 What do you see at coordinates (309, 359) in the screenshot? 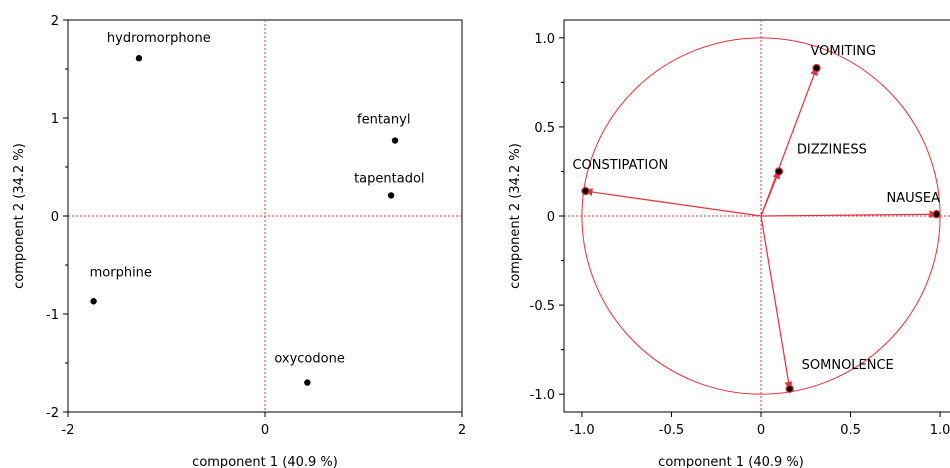
I see `point-label-oxycodone: oxycodone` at bounding box center [309, 359].